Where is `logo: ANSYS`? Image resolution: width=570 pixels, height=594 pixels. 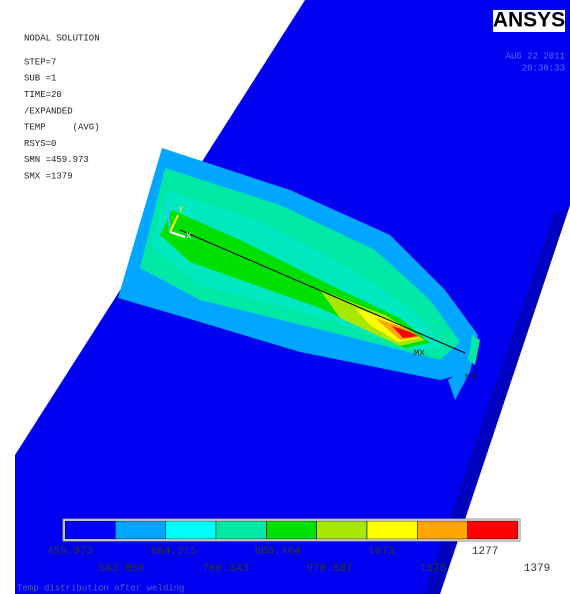 logo: ANSYS is located at coordinates (529, 20).